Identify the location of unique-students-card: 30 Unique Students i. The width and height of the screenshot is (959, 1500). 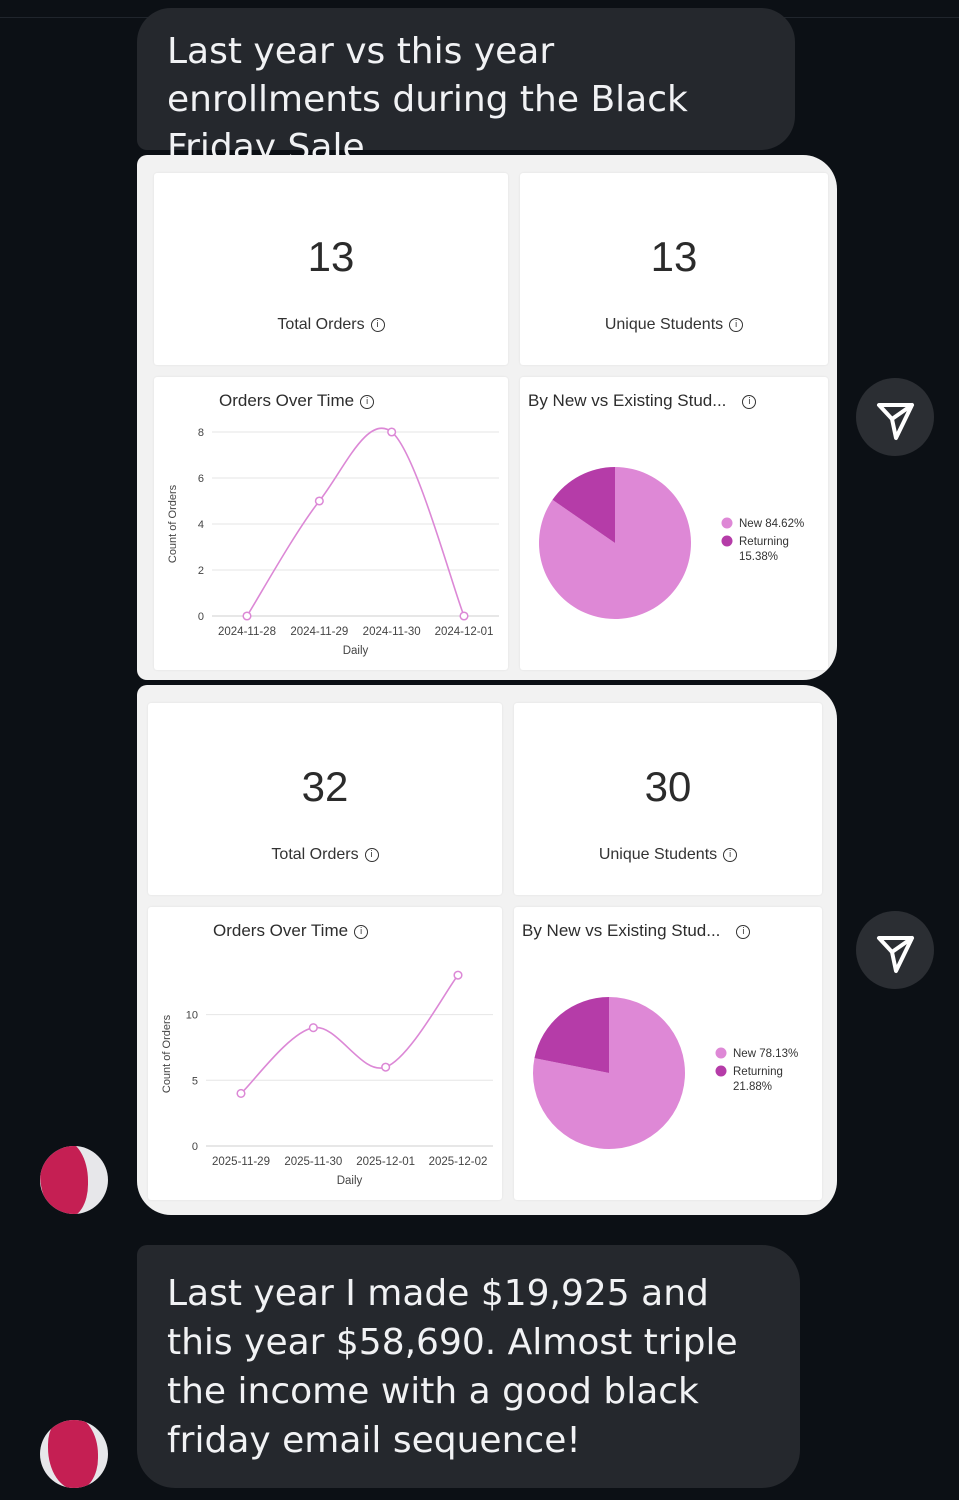
(668, 799).